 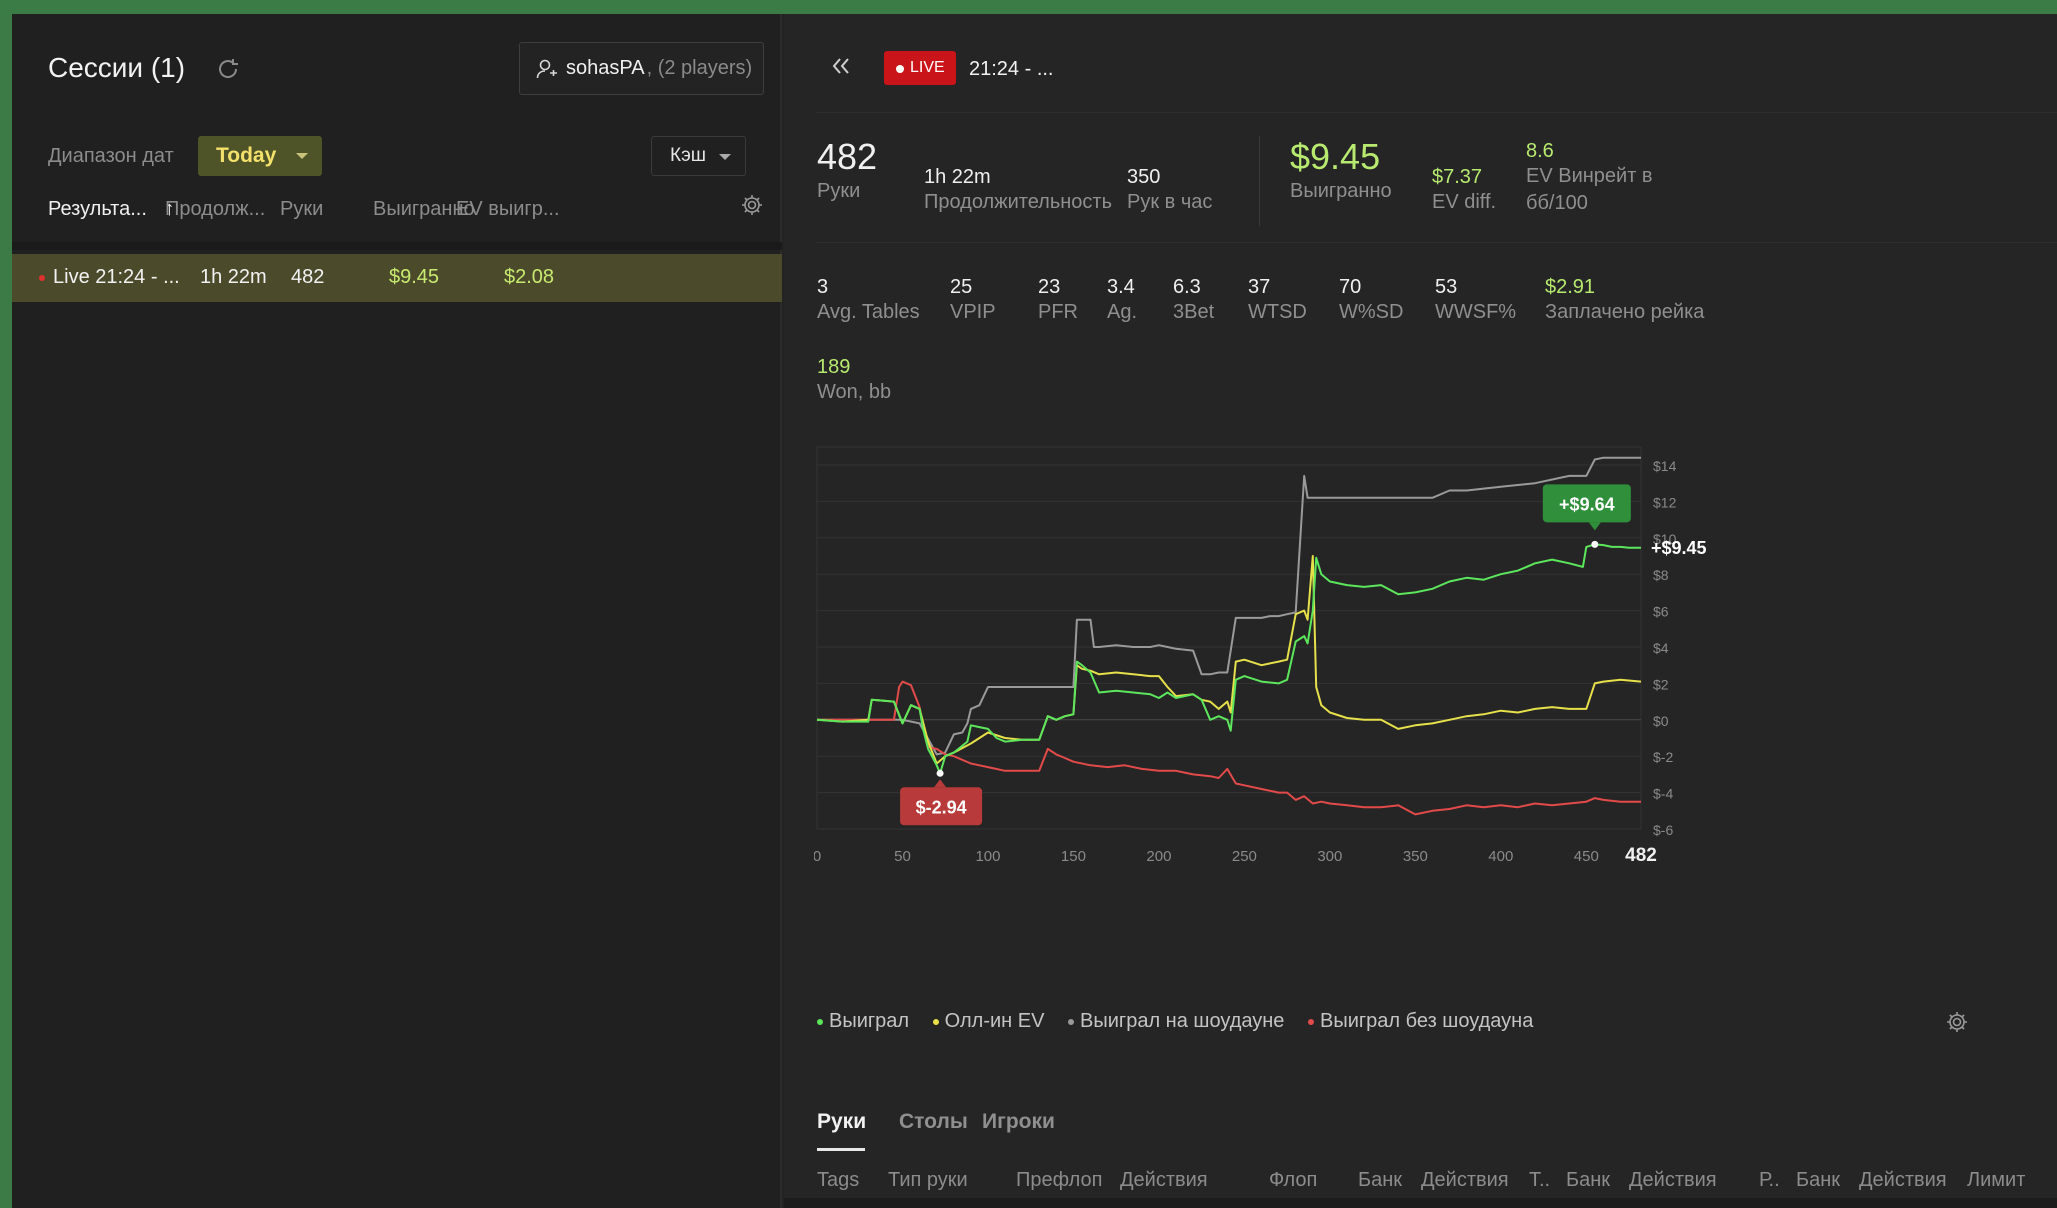 I want to click on session-row: Live 21:24 - ... 1h 22m 482 $9.45 $2.08, so click(x=397, y=278).